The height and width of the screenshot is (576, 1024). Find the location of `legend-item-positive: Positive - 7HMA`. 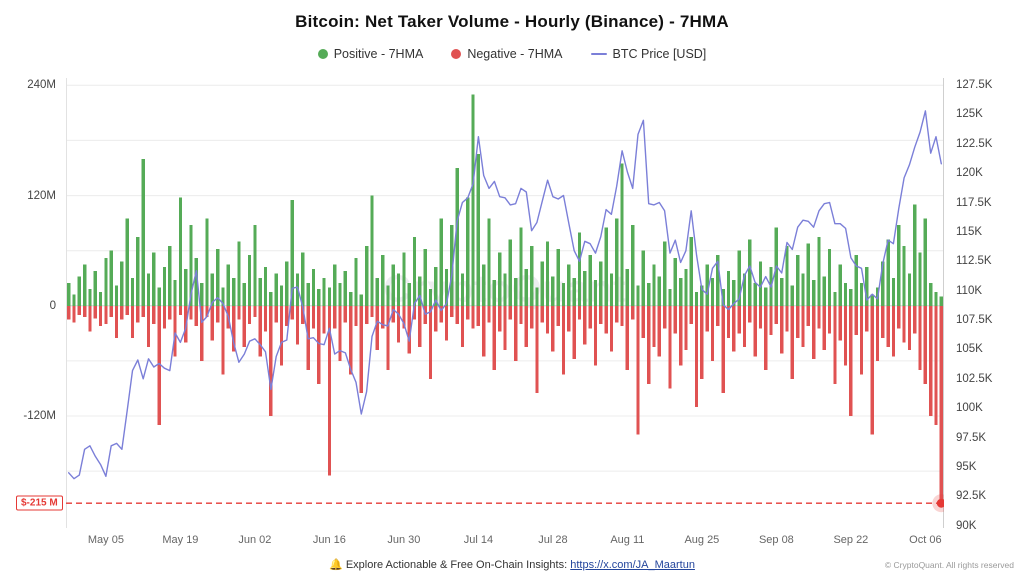

legend-item-positive: Positive - 7HMA is located at coordinates (370, 54).